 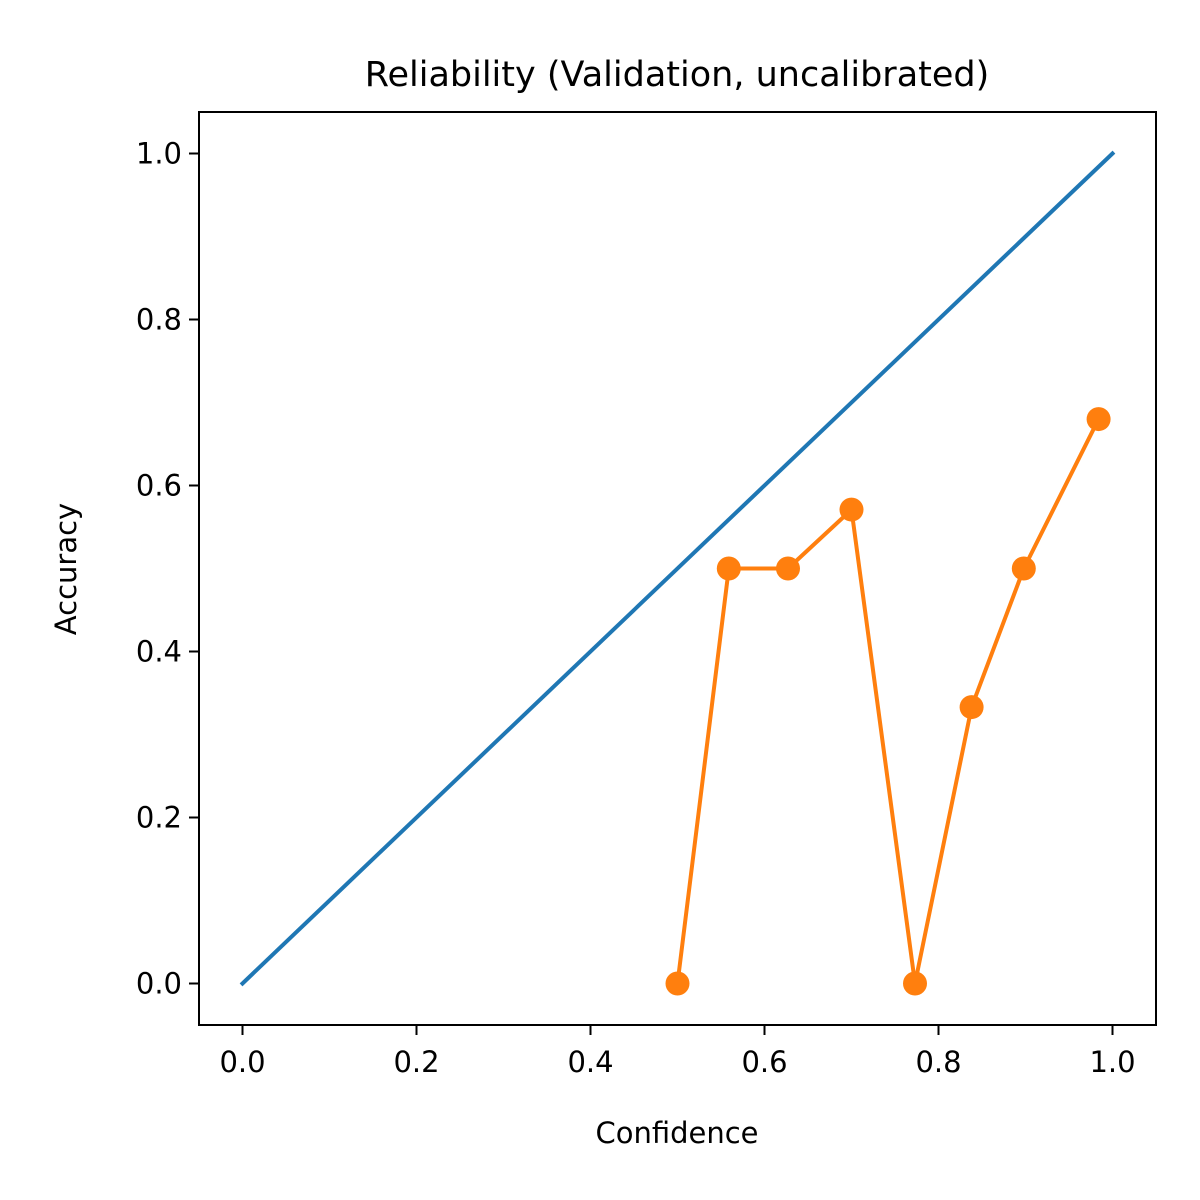 What do you see at coordinates (416, 1062) in the screenshot?
I see `x-tick-label: 0.2` at bounding box center [416, 1062].